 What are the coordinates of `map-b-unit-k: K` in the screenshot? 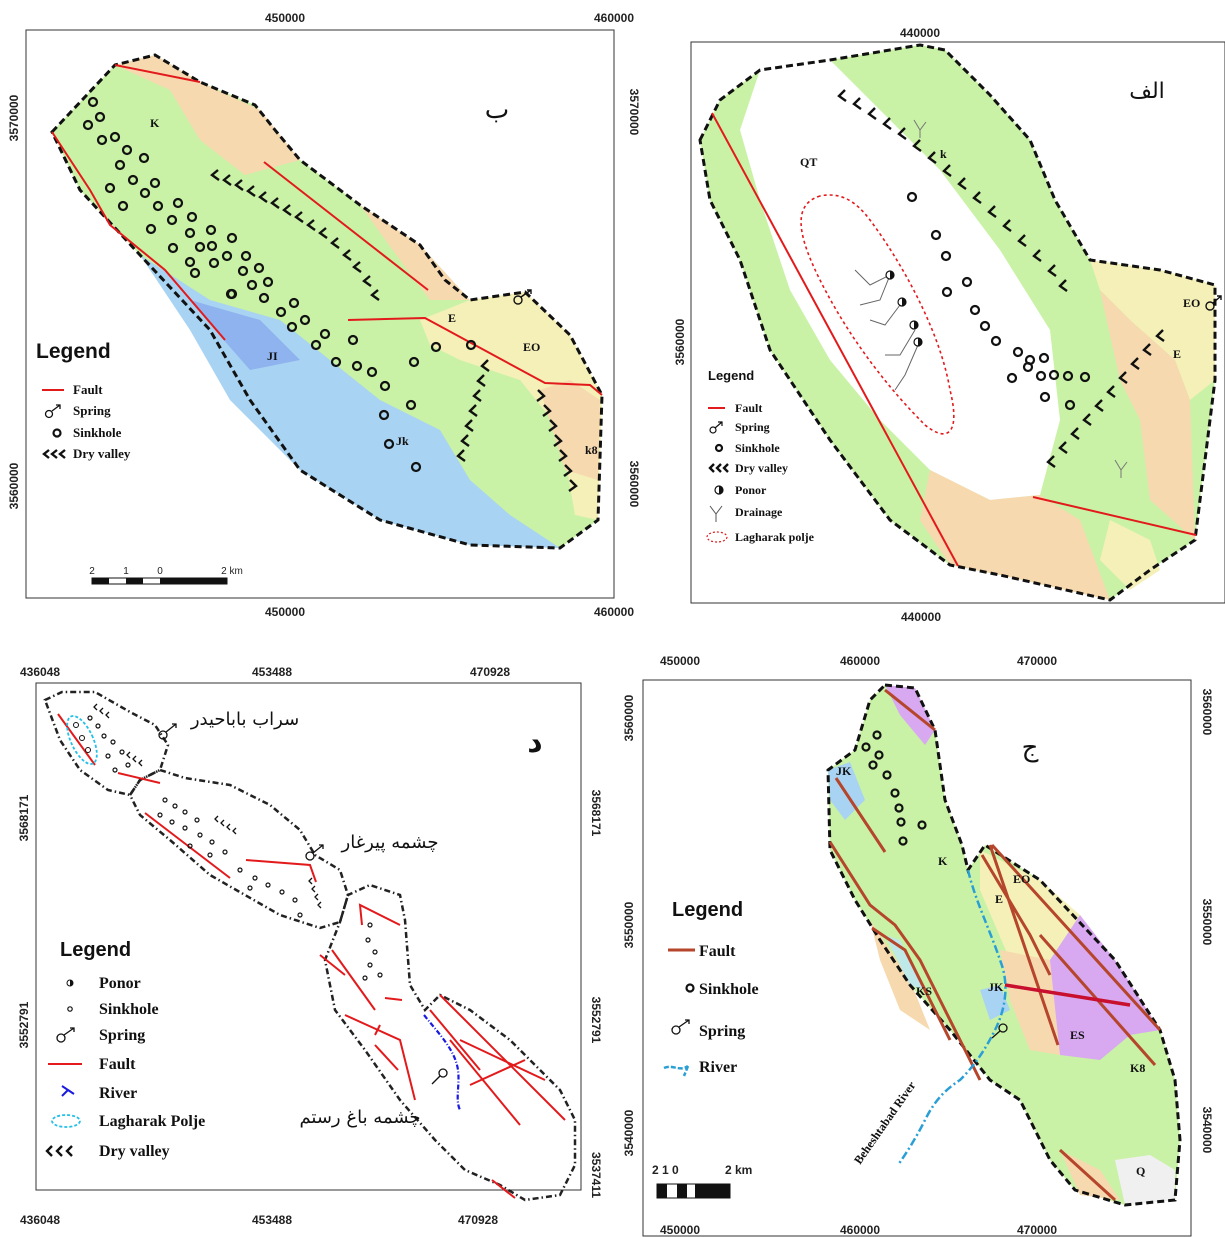 It's located at (155, 123).